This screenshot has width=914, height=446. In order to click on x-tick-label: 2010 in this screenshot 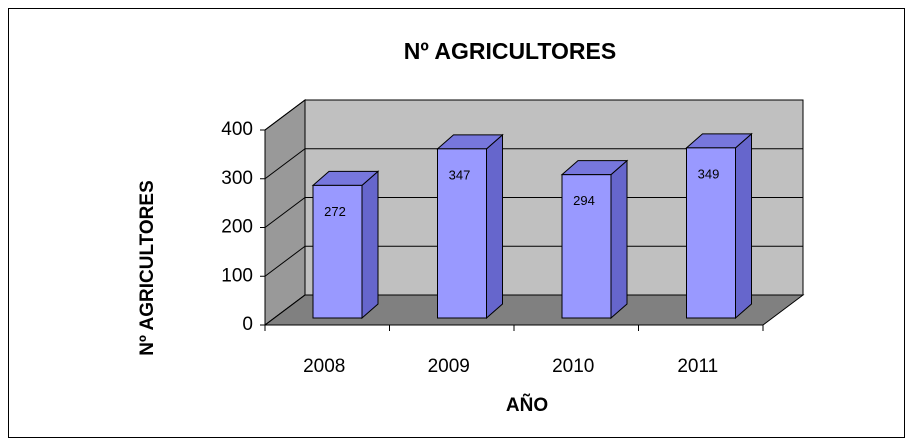, I will do `click(573, 366)`.